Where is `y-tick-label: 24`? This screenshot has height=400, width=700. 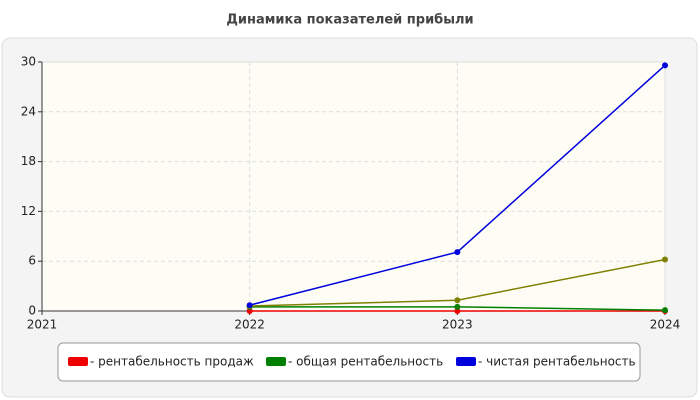 y-tick-label: 24 is located at coordinates (28, 111).